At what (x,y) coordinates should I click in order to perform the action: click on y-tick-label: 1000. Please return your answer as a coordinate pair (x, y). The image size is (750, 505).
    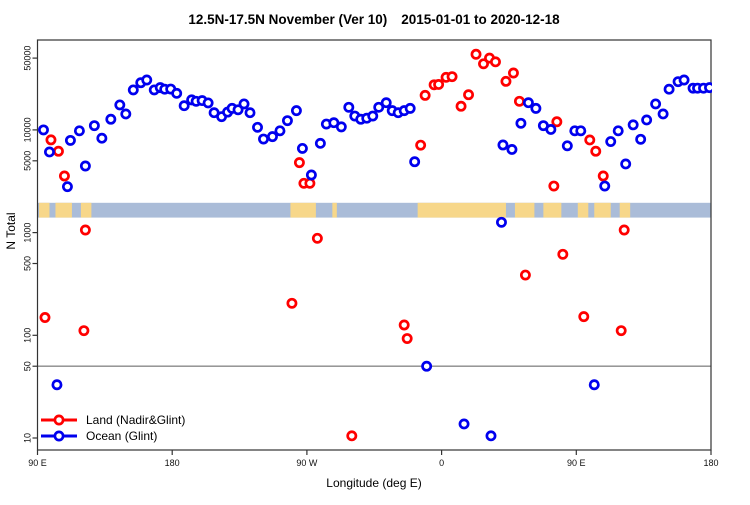
    Looking at the image, I should click on (28, 233).